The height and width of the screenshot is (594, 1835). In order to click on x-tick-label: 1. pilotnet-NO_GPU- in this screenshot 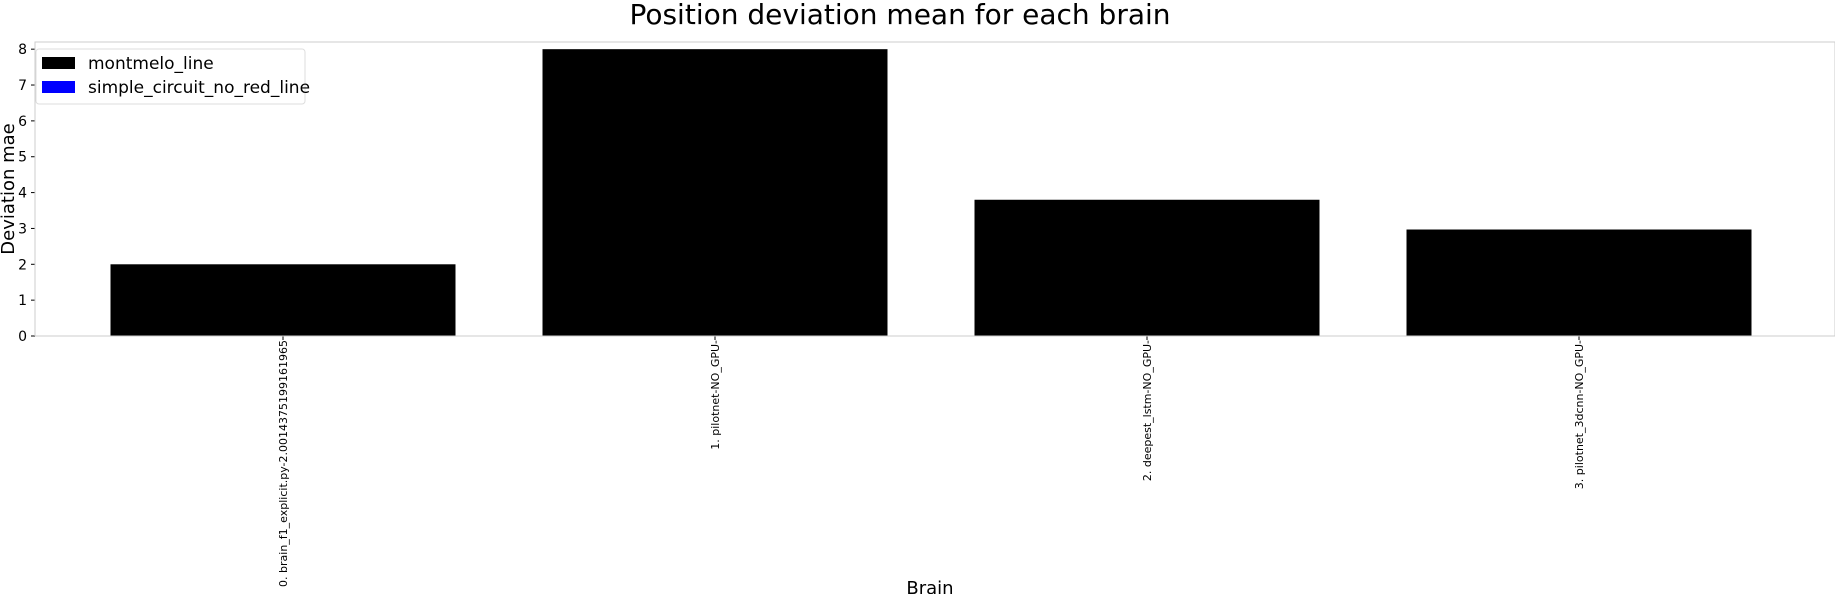, I will do `click(715, 395)`.